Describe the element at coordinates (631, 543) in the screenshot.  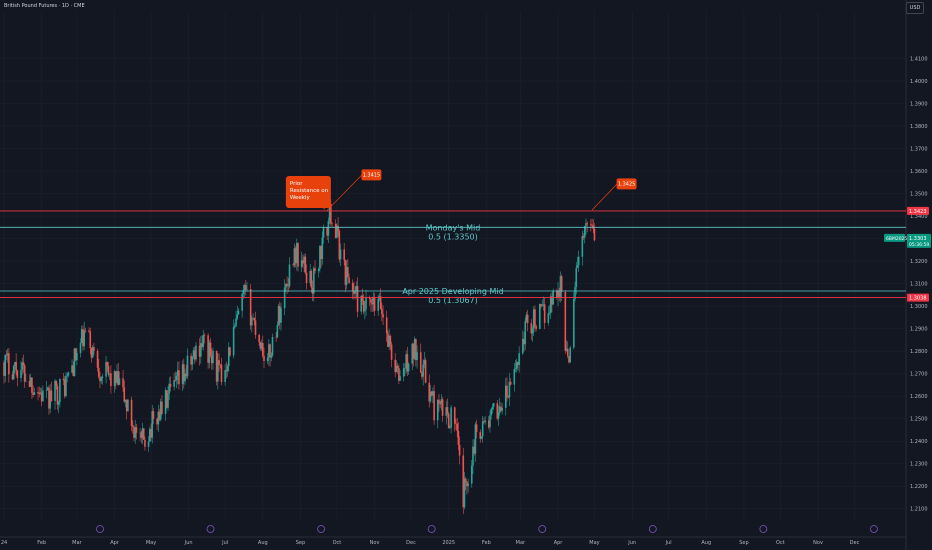
I see `x-tick-label: Jun` at that location.